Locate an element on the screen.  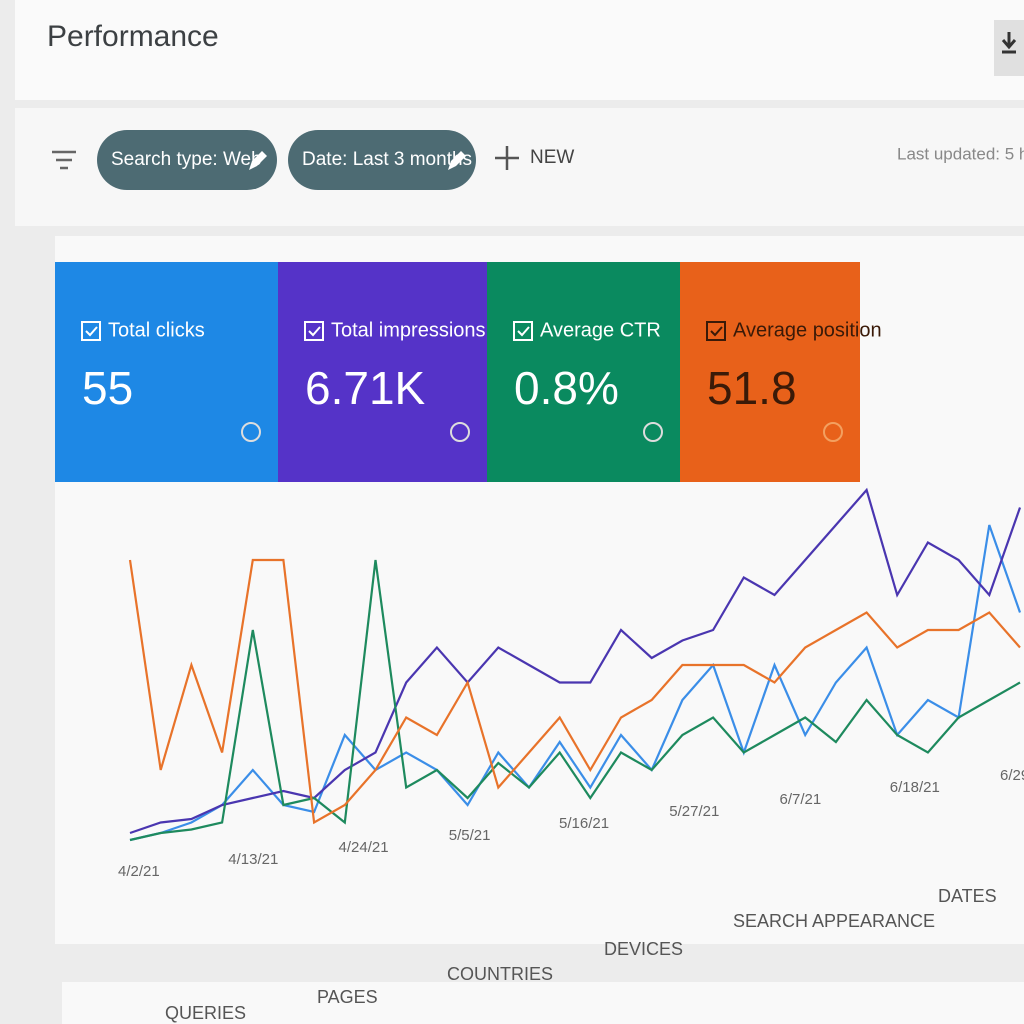
x-axis-label: 5/5/21 is located at coordinates (470, 835).